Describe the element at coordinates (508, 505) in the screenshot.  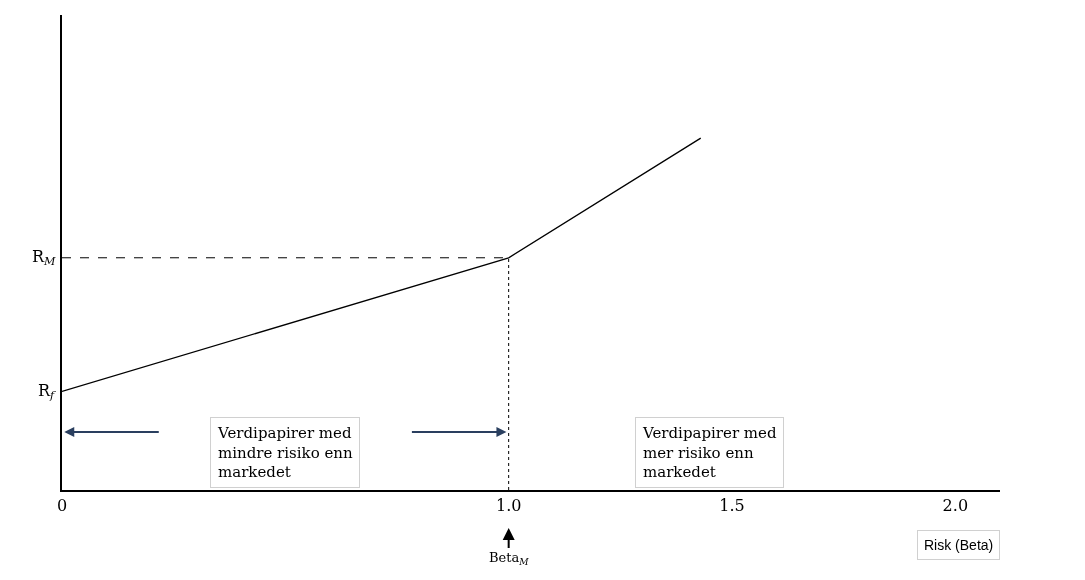
I see `x-tick-label: 1.0` at that location.